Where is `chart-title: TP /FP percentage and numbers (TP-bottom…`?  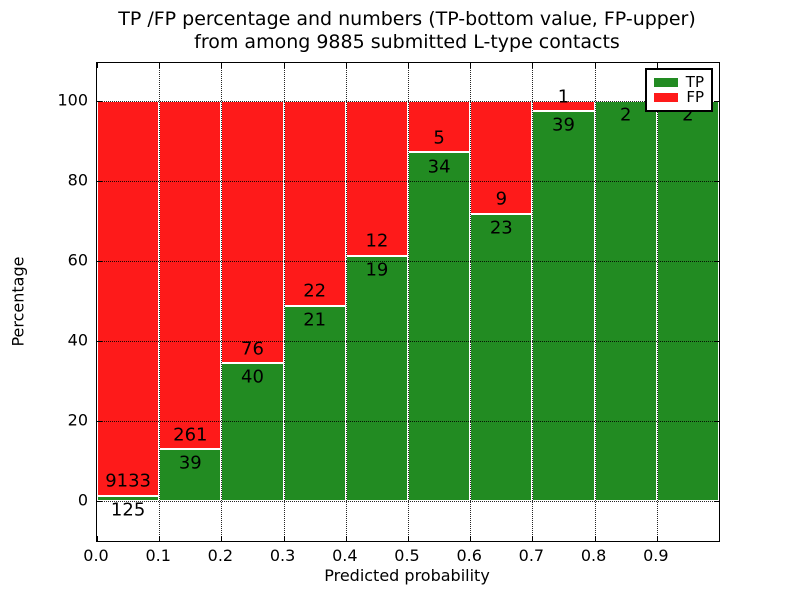 chart-title: TP /FP percentage and numbers (TP-bottom… is located at coordinates (407, 31).